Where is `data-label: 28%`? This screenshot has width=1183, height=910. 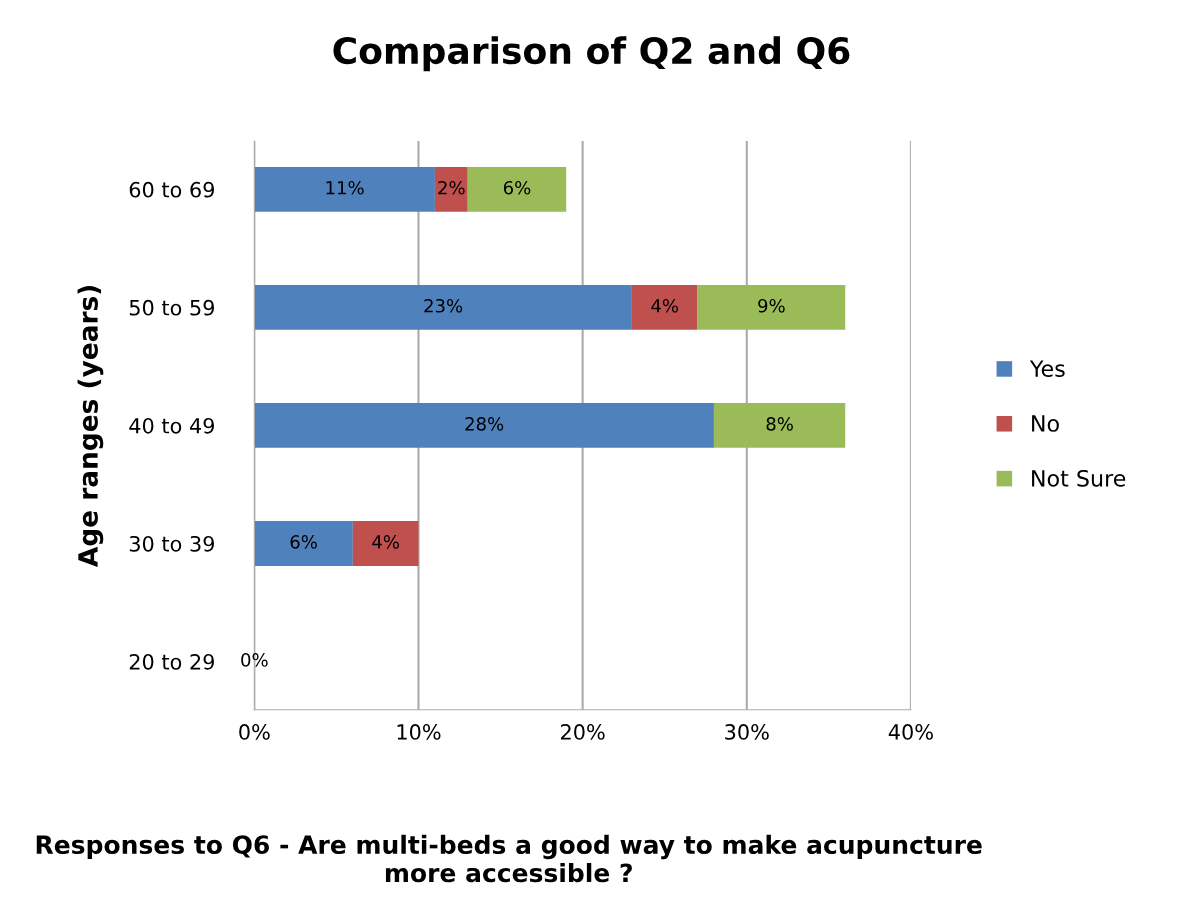 data-label: 28% is located at coordinates (484, 424).